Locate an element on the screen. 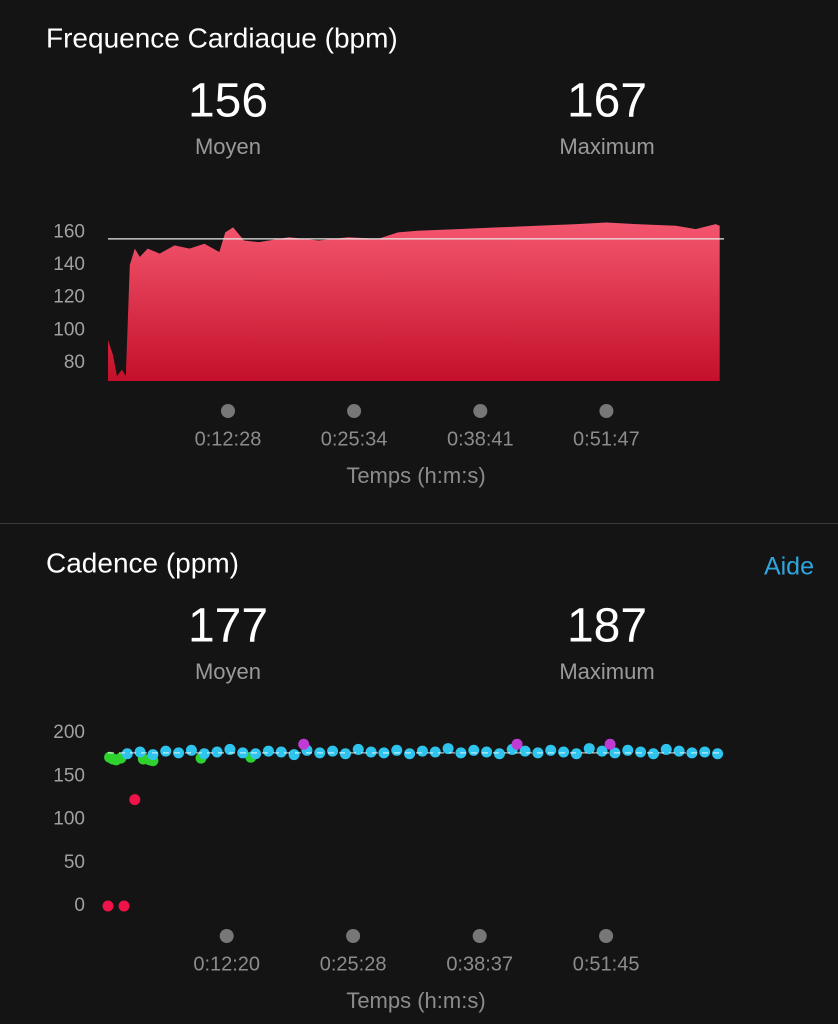 The image size is (838, 1024). x-tick-label: 0:51:47 is located at coordinates (606, 439).